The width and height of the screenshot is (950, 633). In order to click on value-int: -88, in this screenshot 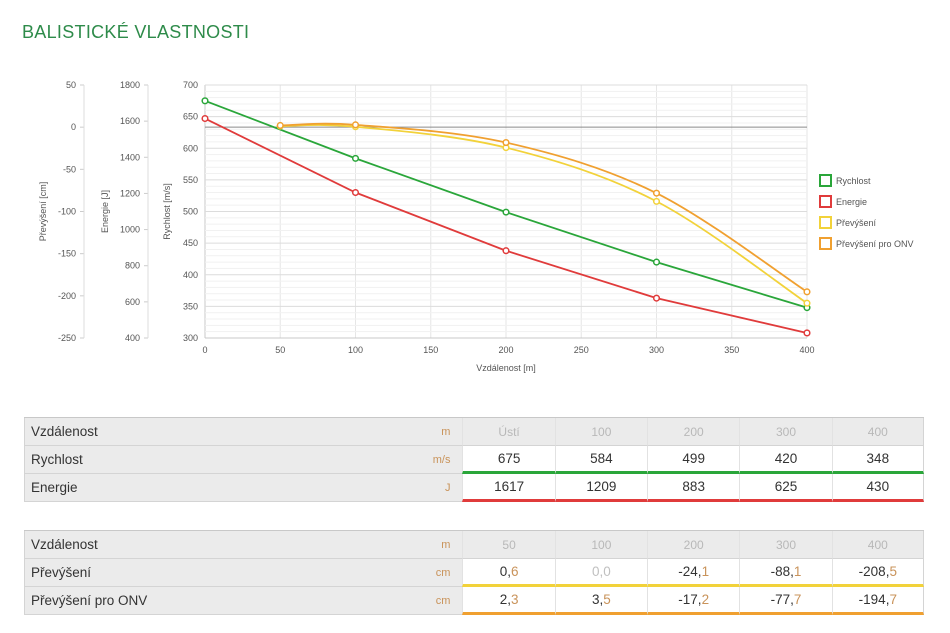, I will do `click(782, 571)`.